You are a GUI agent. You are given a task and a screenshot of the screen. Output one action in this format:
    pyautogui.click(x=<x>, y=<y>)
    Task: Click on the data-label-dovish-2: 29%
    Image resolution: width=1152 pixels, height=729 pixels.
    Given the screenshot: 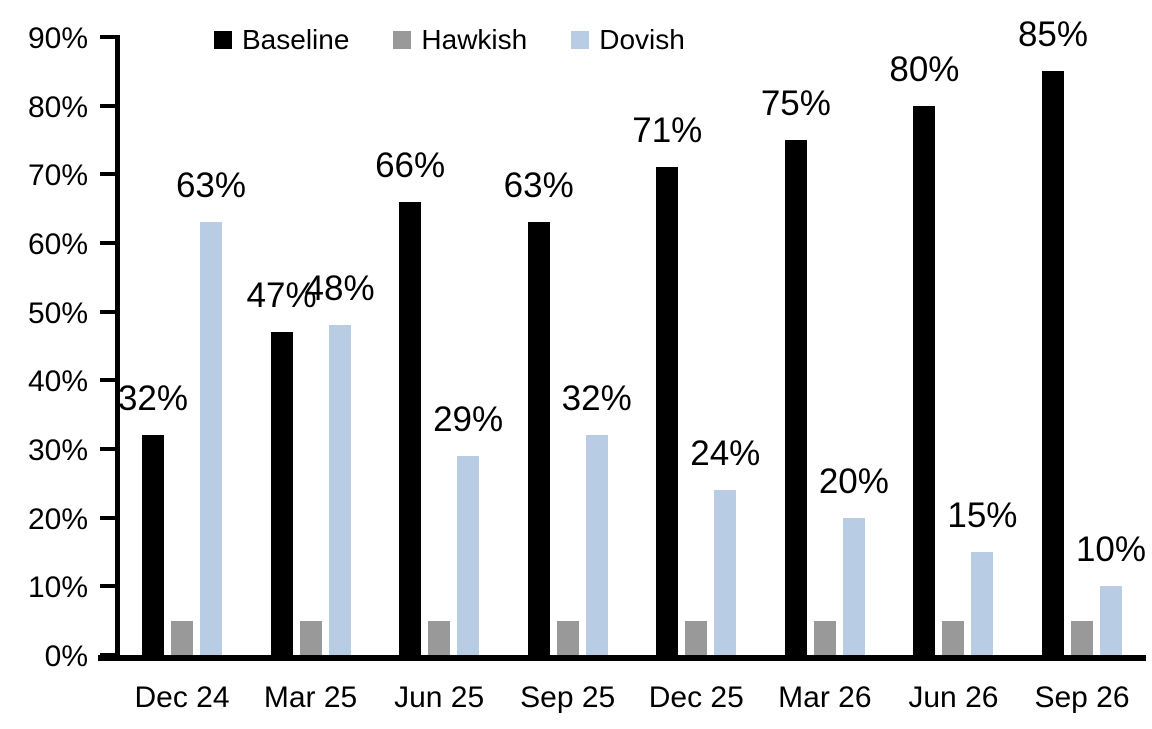 What is the action you would take?
    pyautogui.click(x=468, y=419)
    